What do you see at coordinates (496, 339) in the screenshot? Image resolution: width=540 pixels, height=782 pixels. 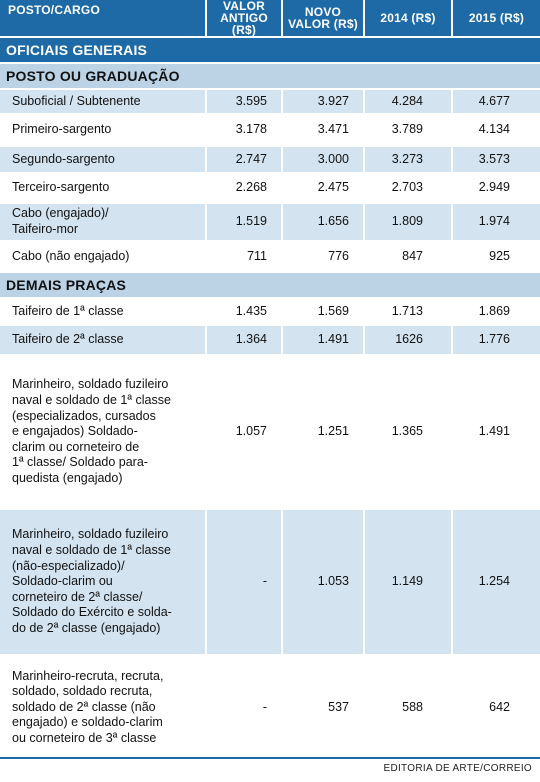 I see `cell-2015: 1.776` at bounding box center [496, 339].